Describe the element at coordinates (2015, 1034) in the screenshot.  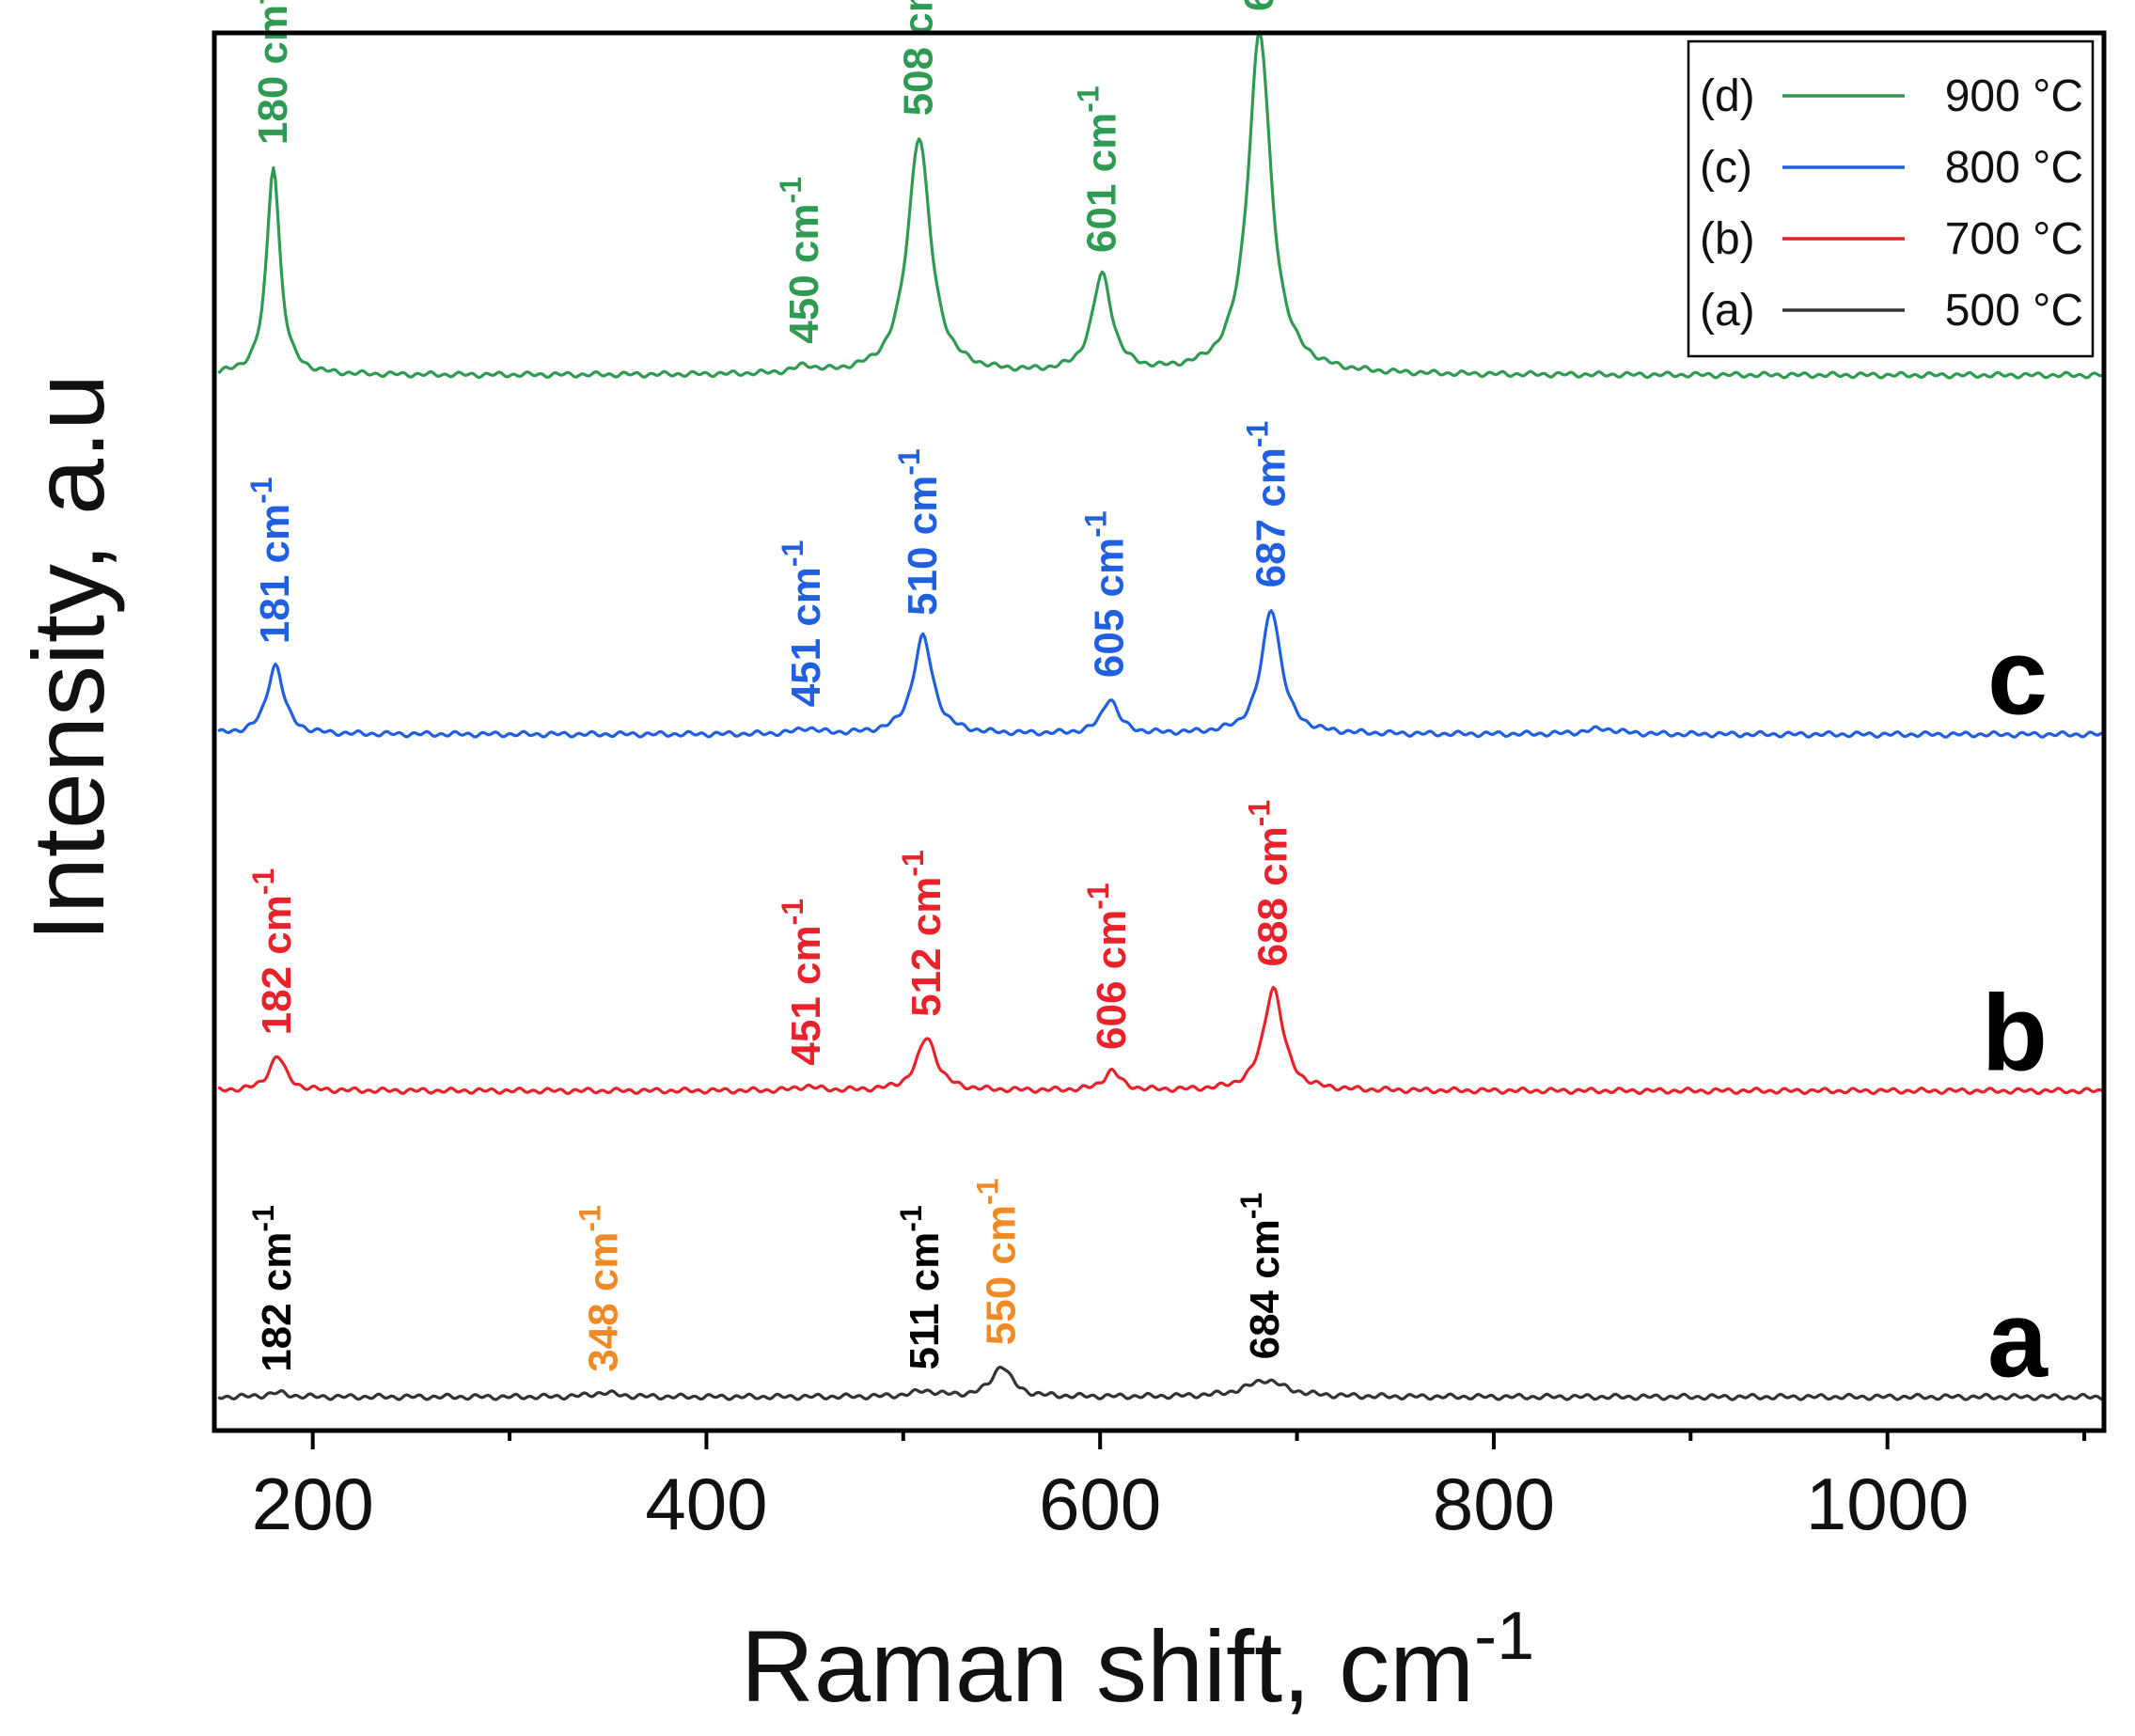
I see `trace-letter-b: b` at that location.